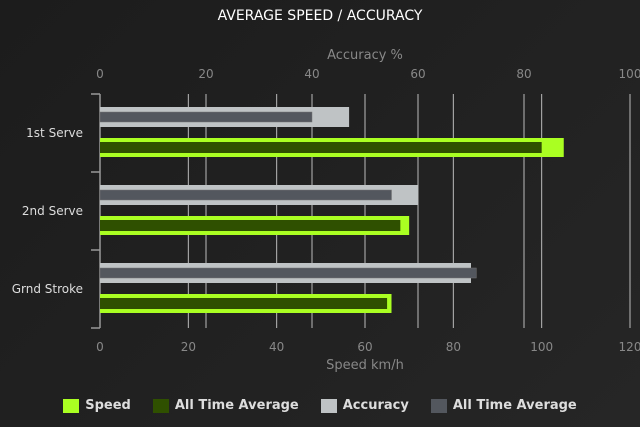 The height and width of the screenshot is (427, 640). Describe the element at coordinates (188, 347) in the screenshot. I see `speed-tick-label: 20` at that location.